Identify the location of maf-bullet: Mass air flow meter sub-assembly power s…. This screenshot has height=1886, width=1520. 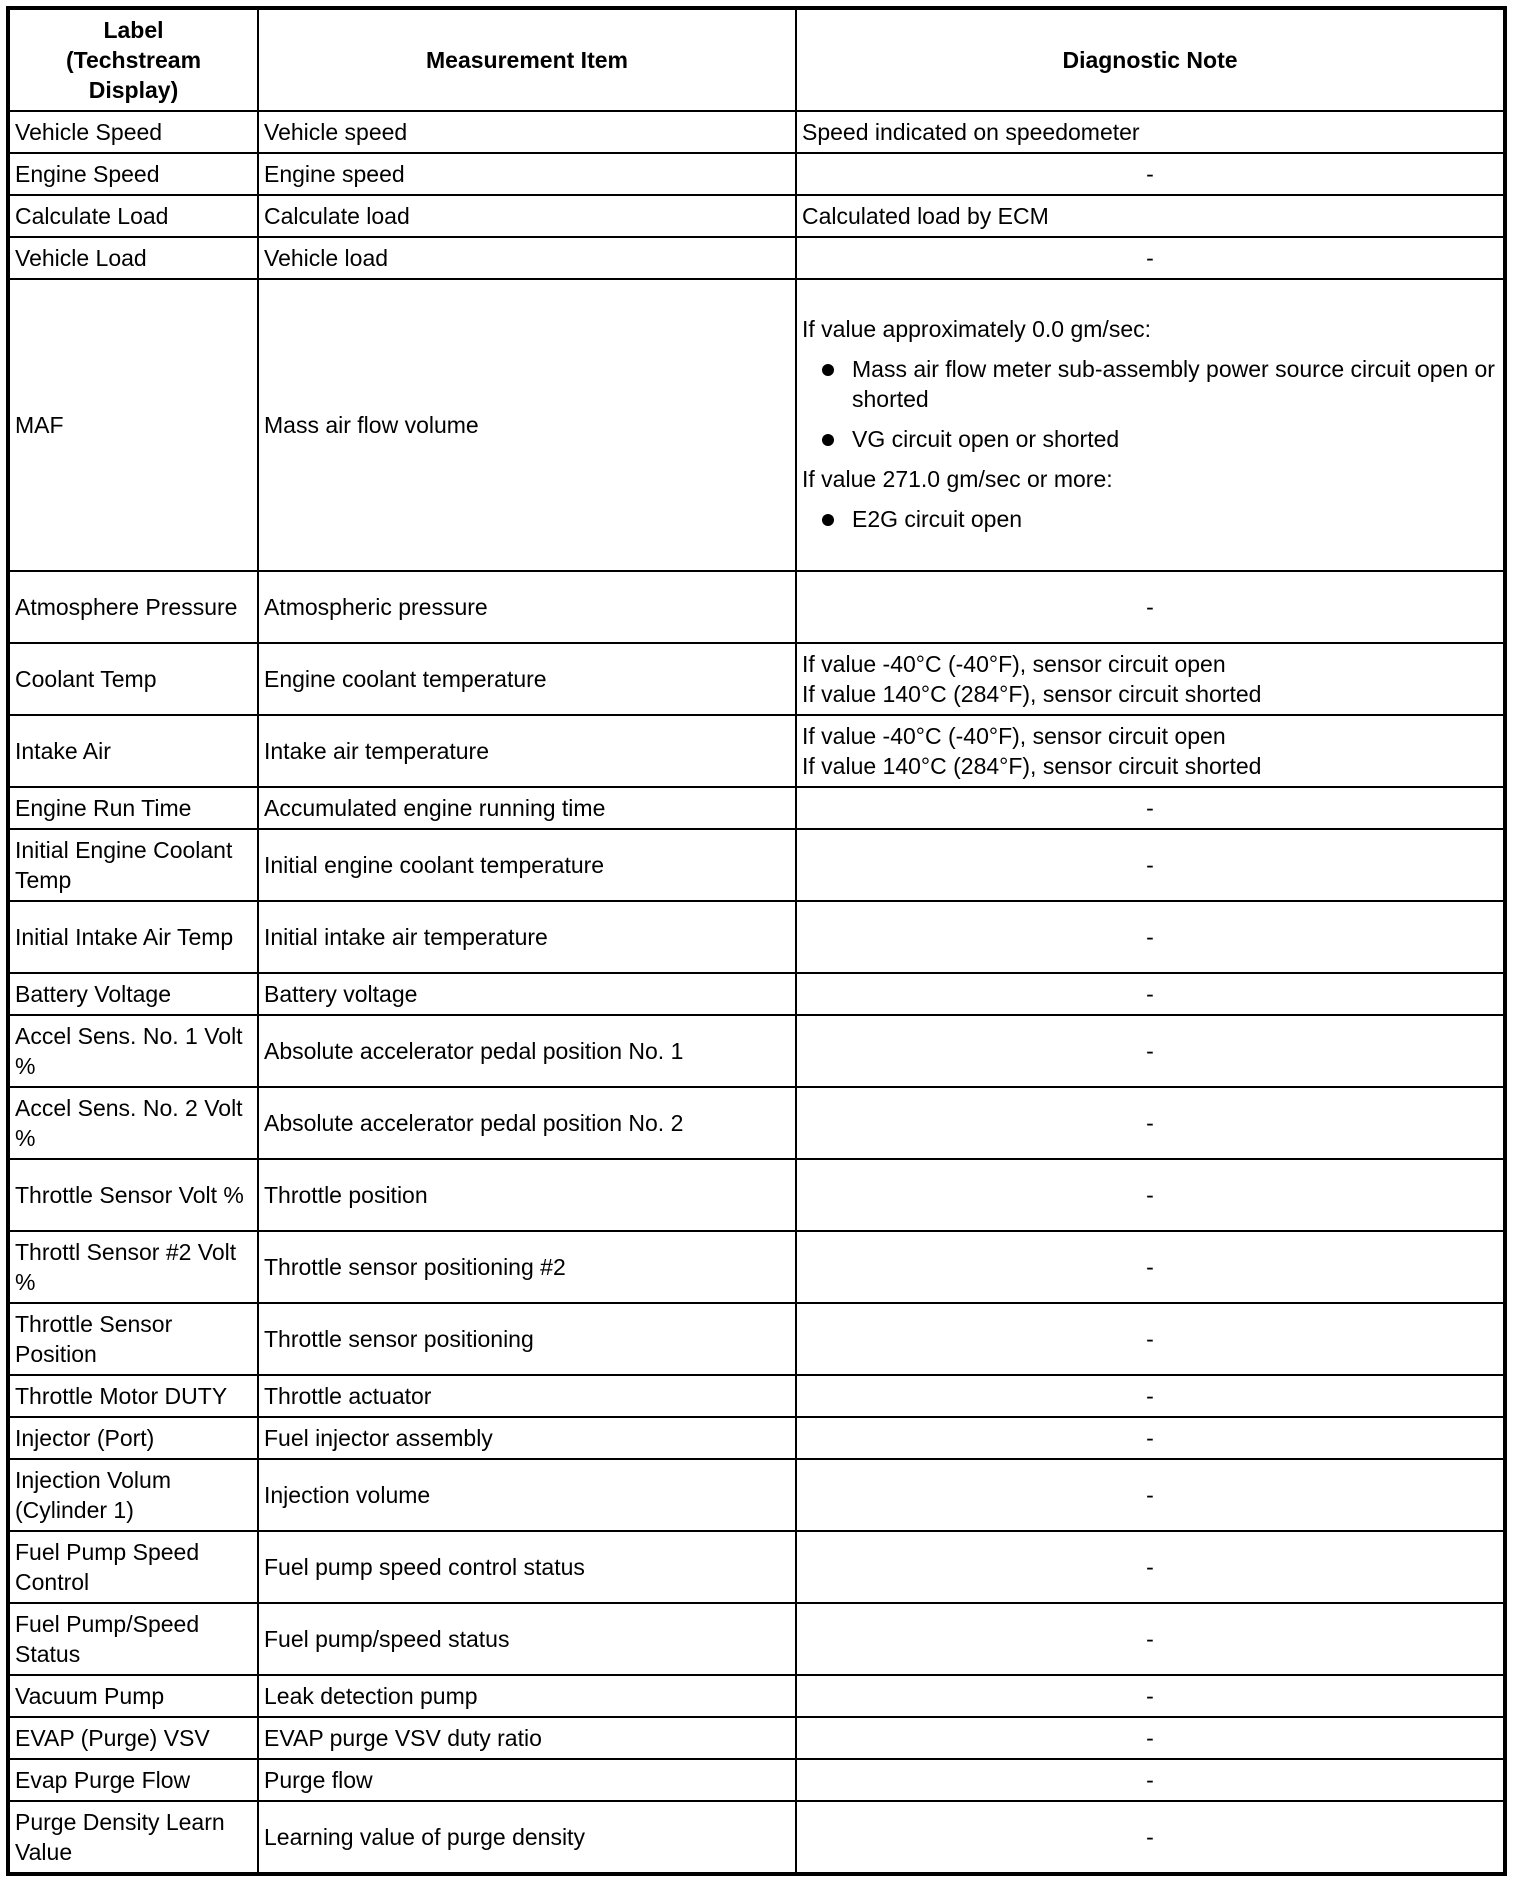
(1150, 384).